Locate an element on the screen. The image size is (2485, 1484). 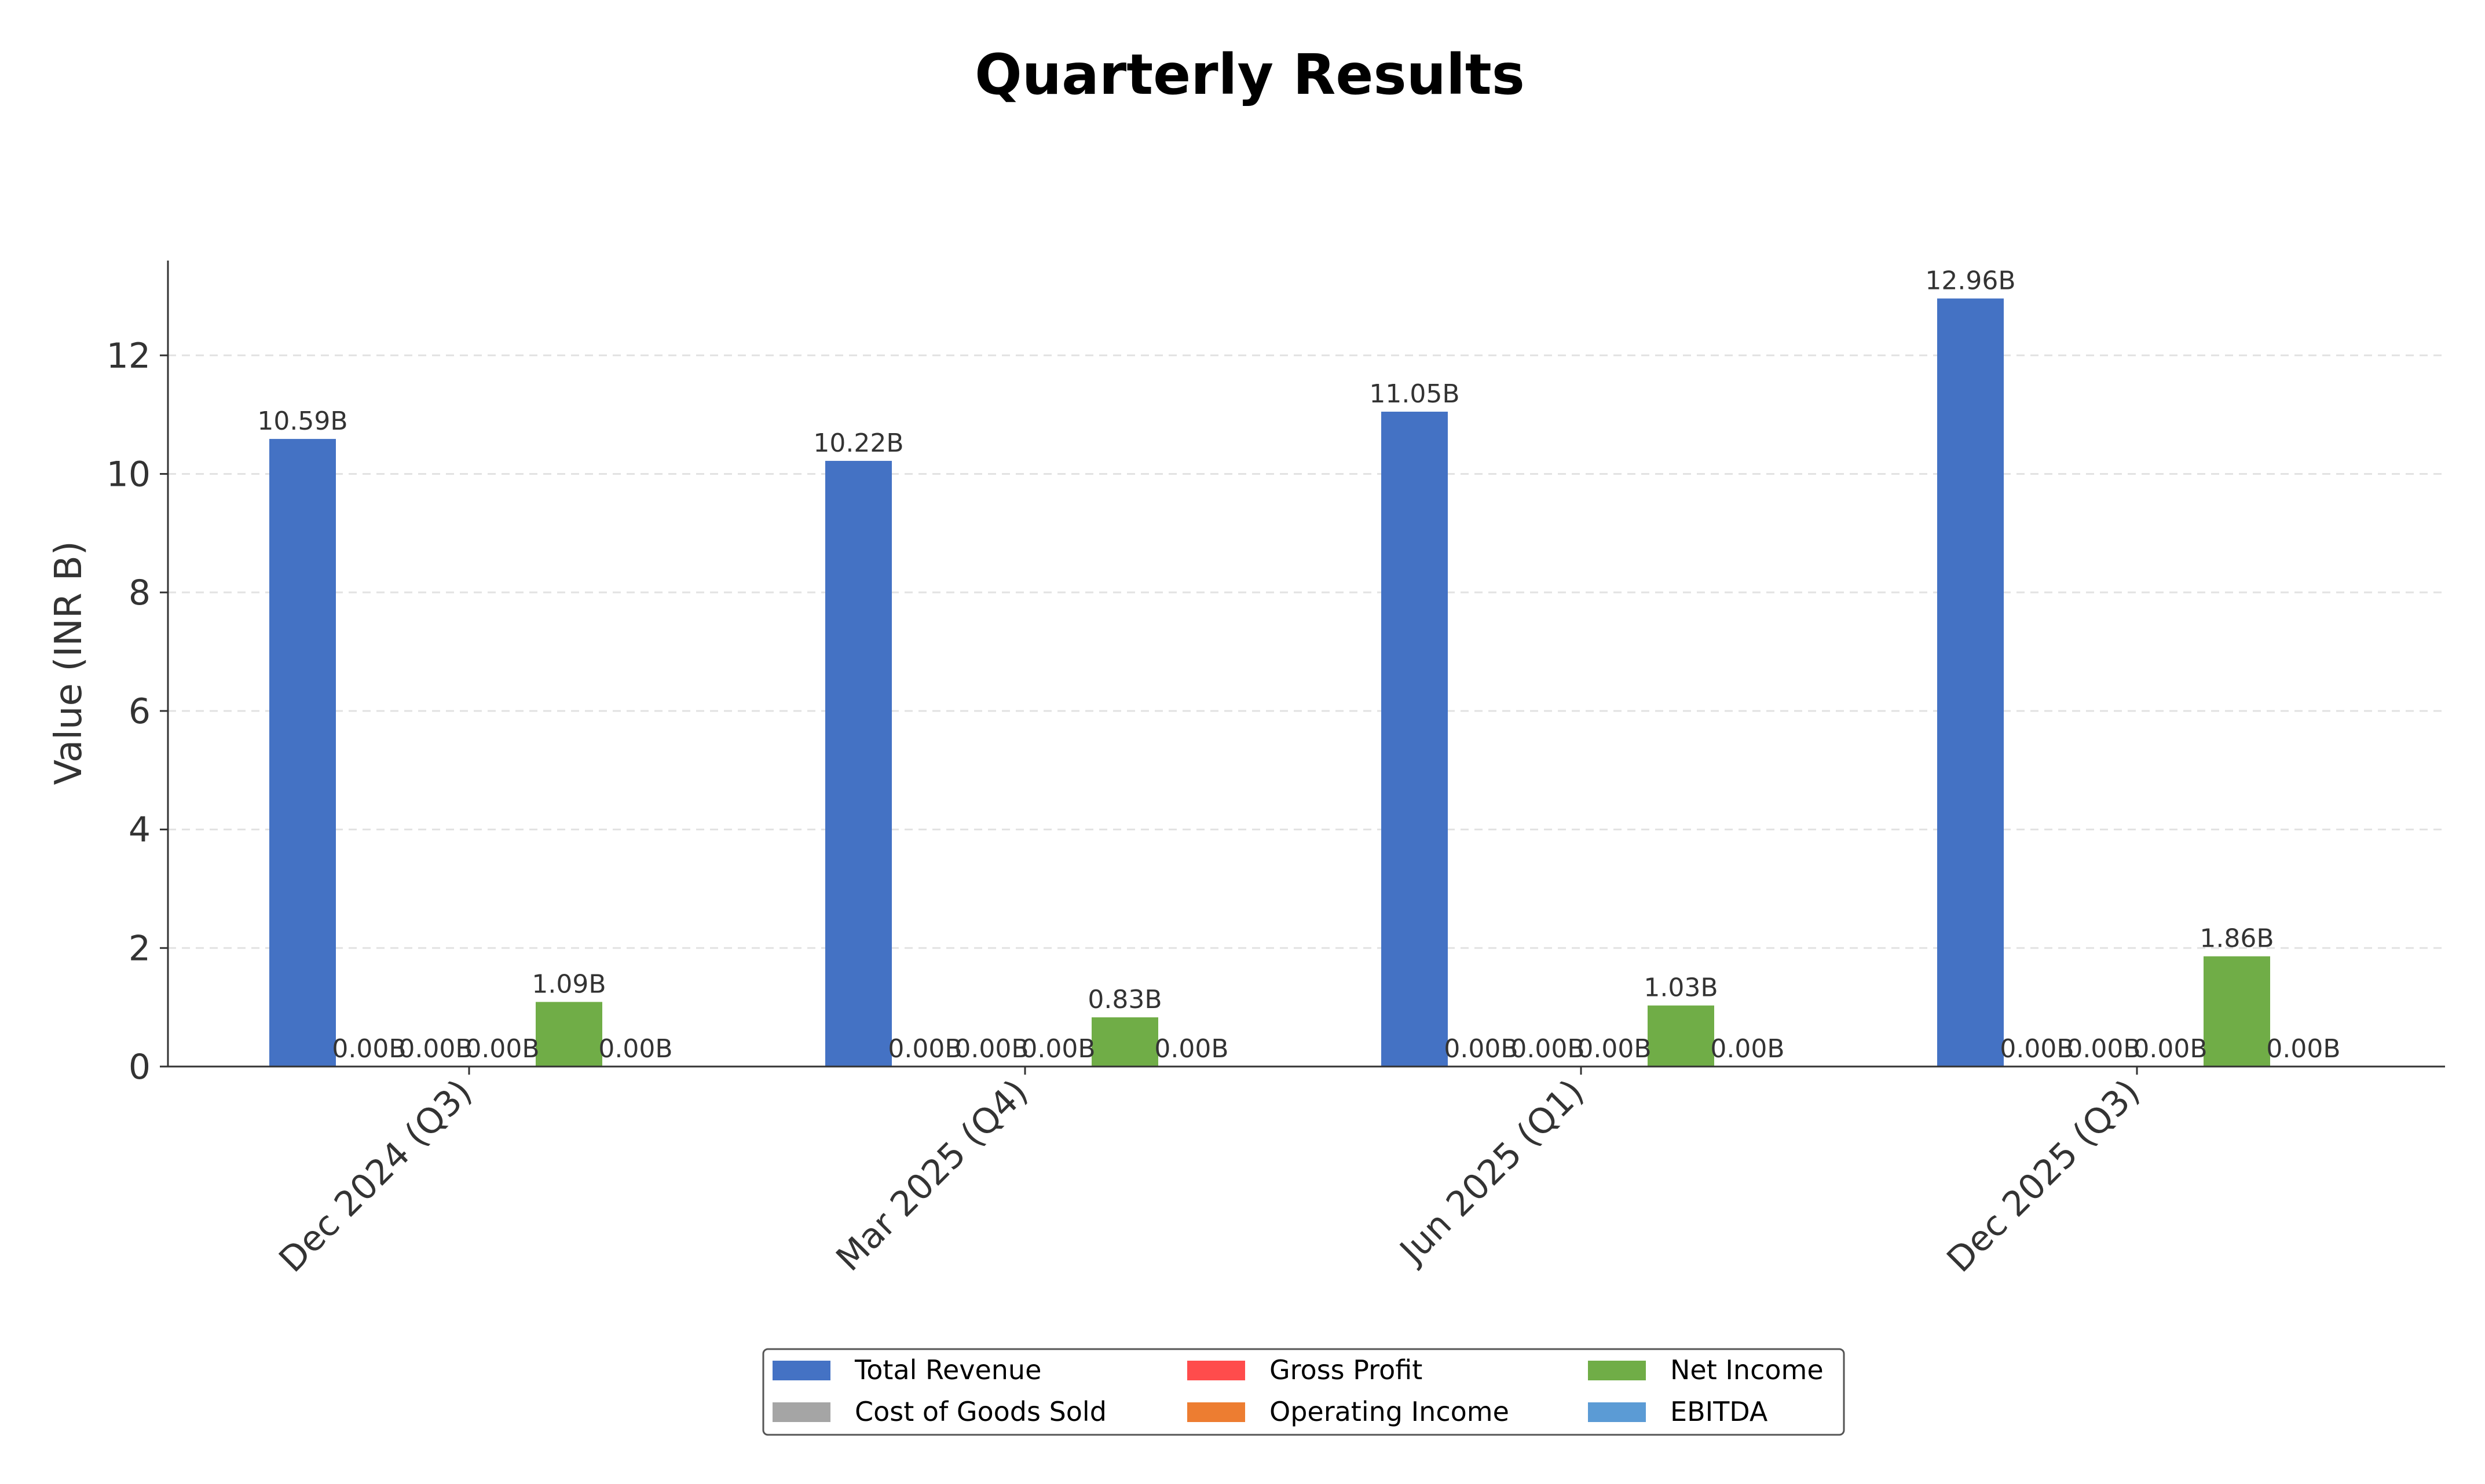
x-tick-label: Dec 2025 (Q3) is located at coordinates (2043, 1176).